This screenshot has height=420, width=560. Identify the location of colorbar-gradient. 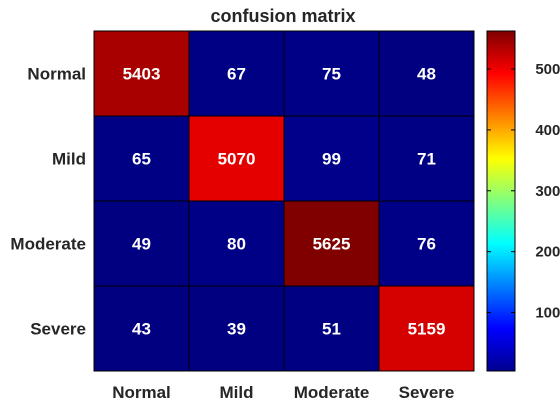
(501, 201).